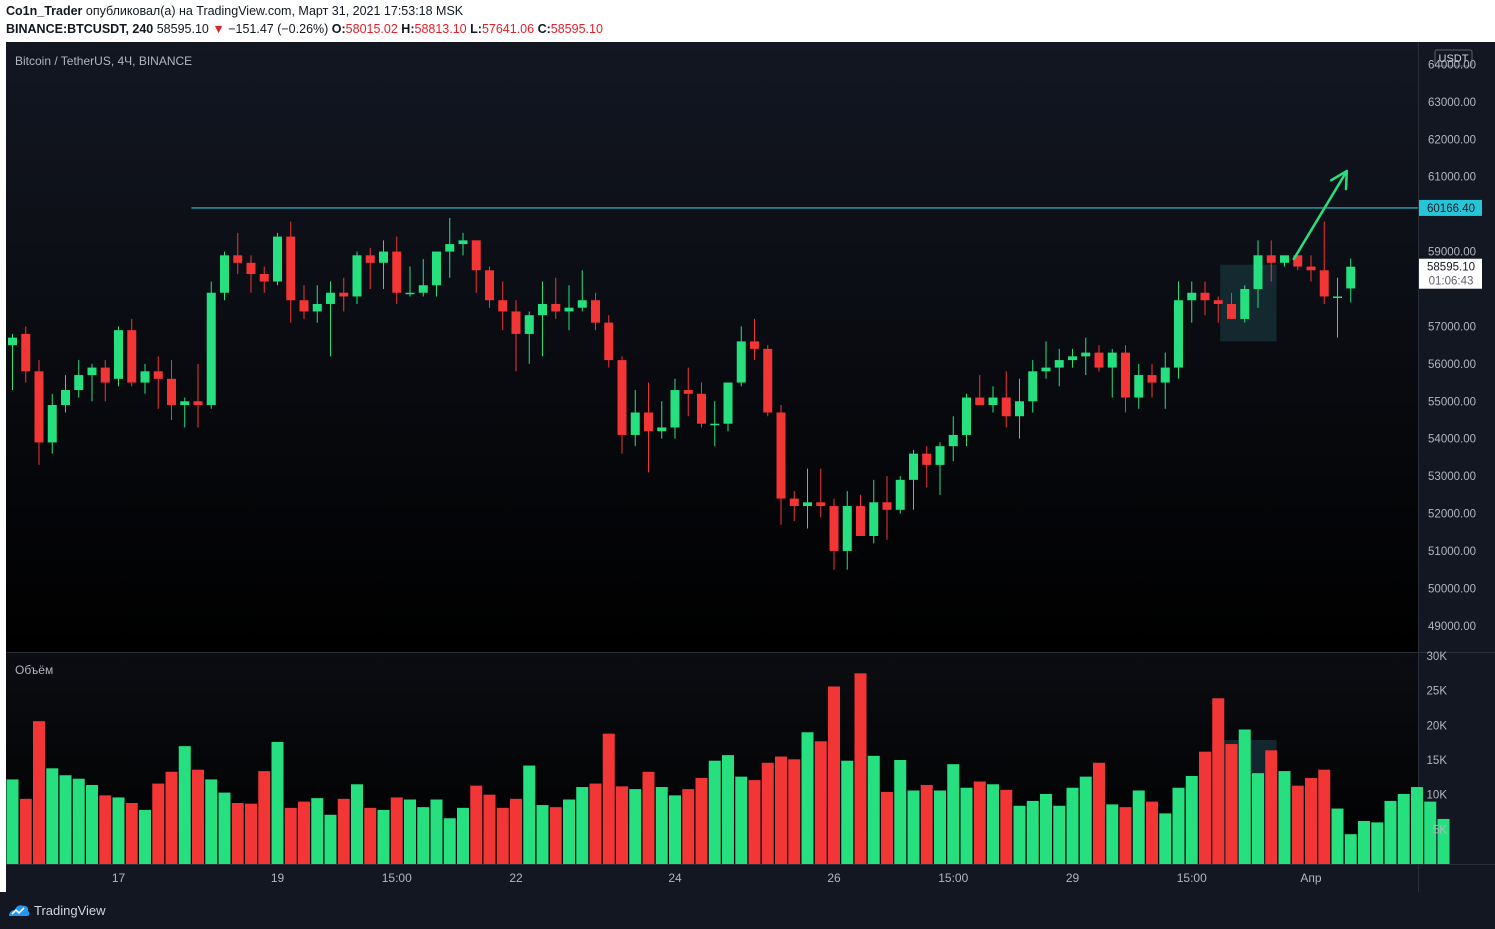 The width and height of the screenshot is (1495, 929). What do you see at coordinates (1452, 253) in the screenshot?
I see `price-tick-label: 59000.00` at bounding box center [1452, 253].